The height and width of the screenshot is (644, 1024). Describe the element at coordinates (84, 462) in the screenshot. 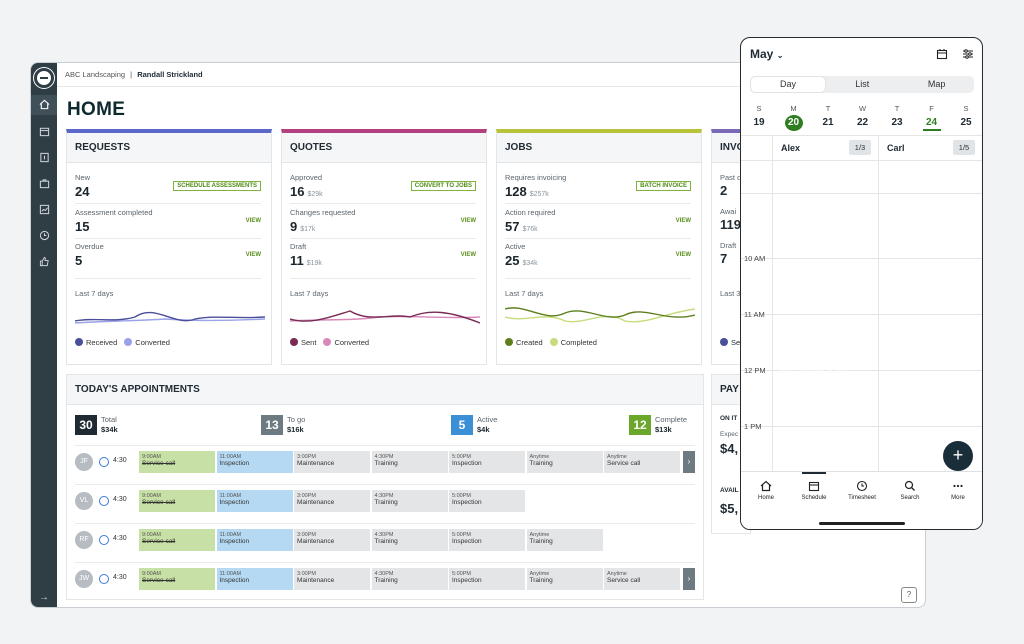

I see `avatar: JF` at that location.